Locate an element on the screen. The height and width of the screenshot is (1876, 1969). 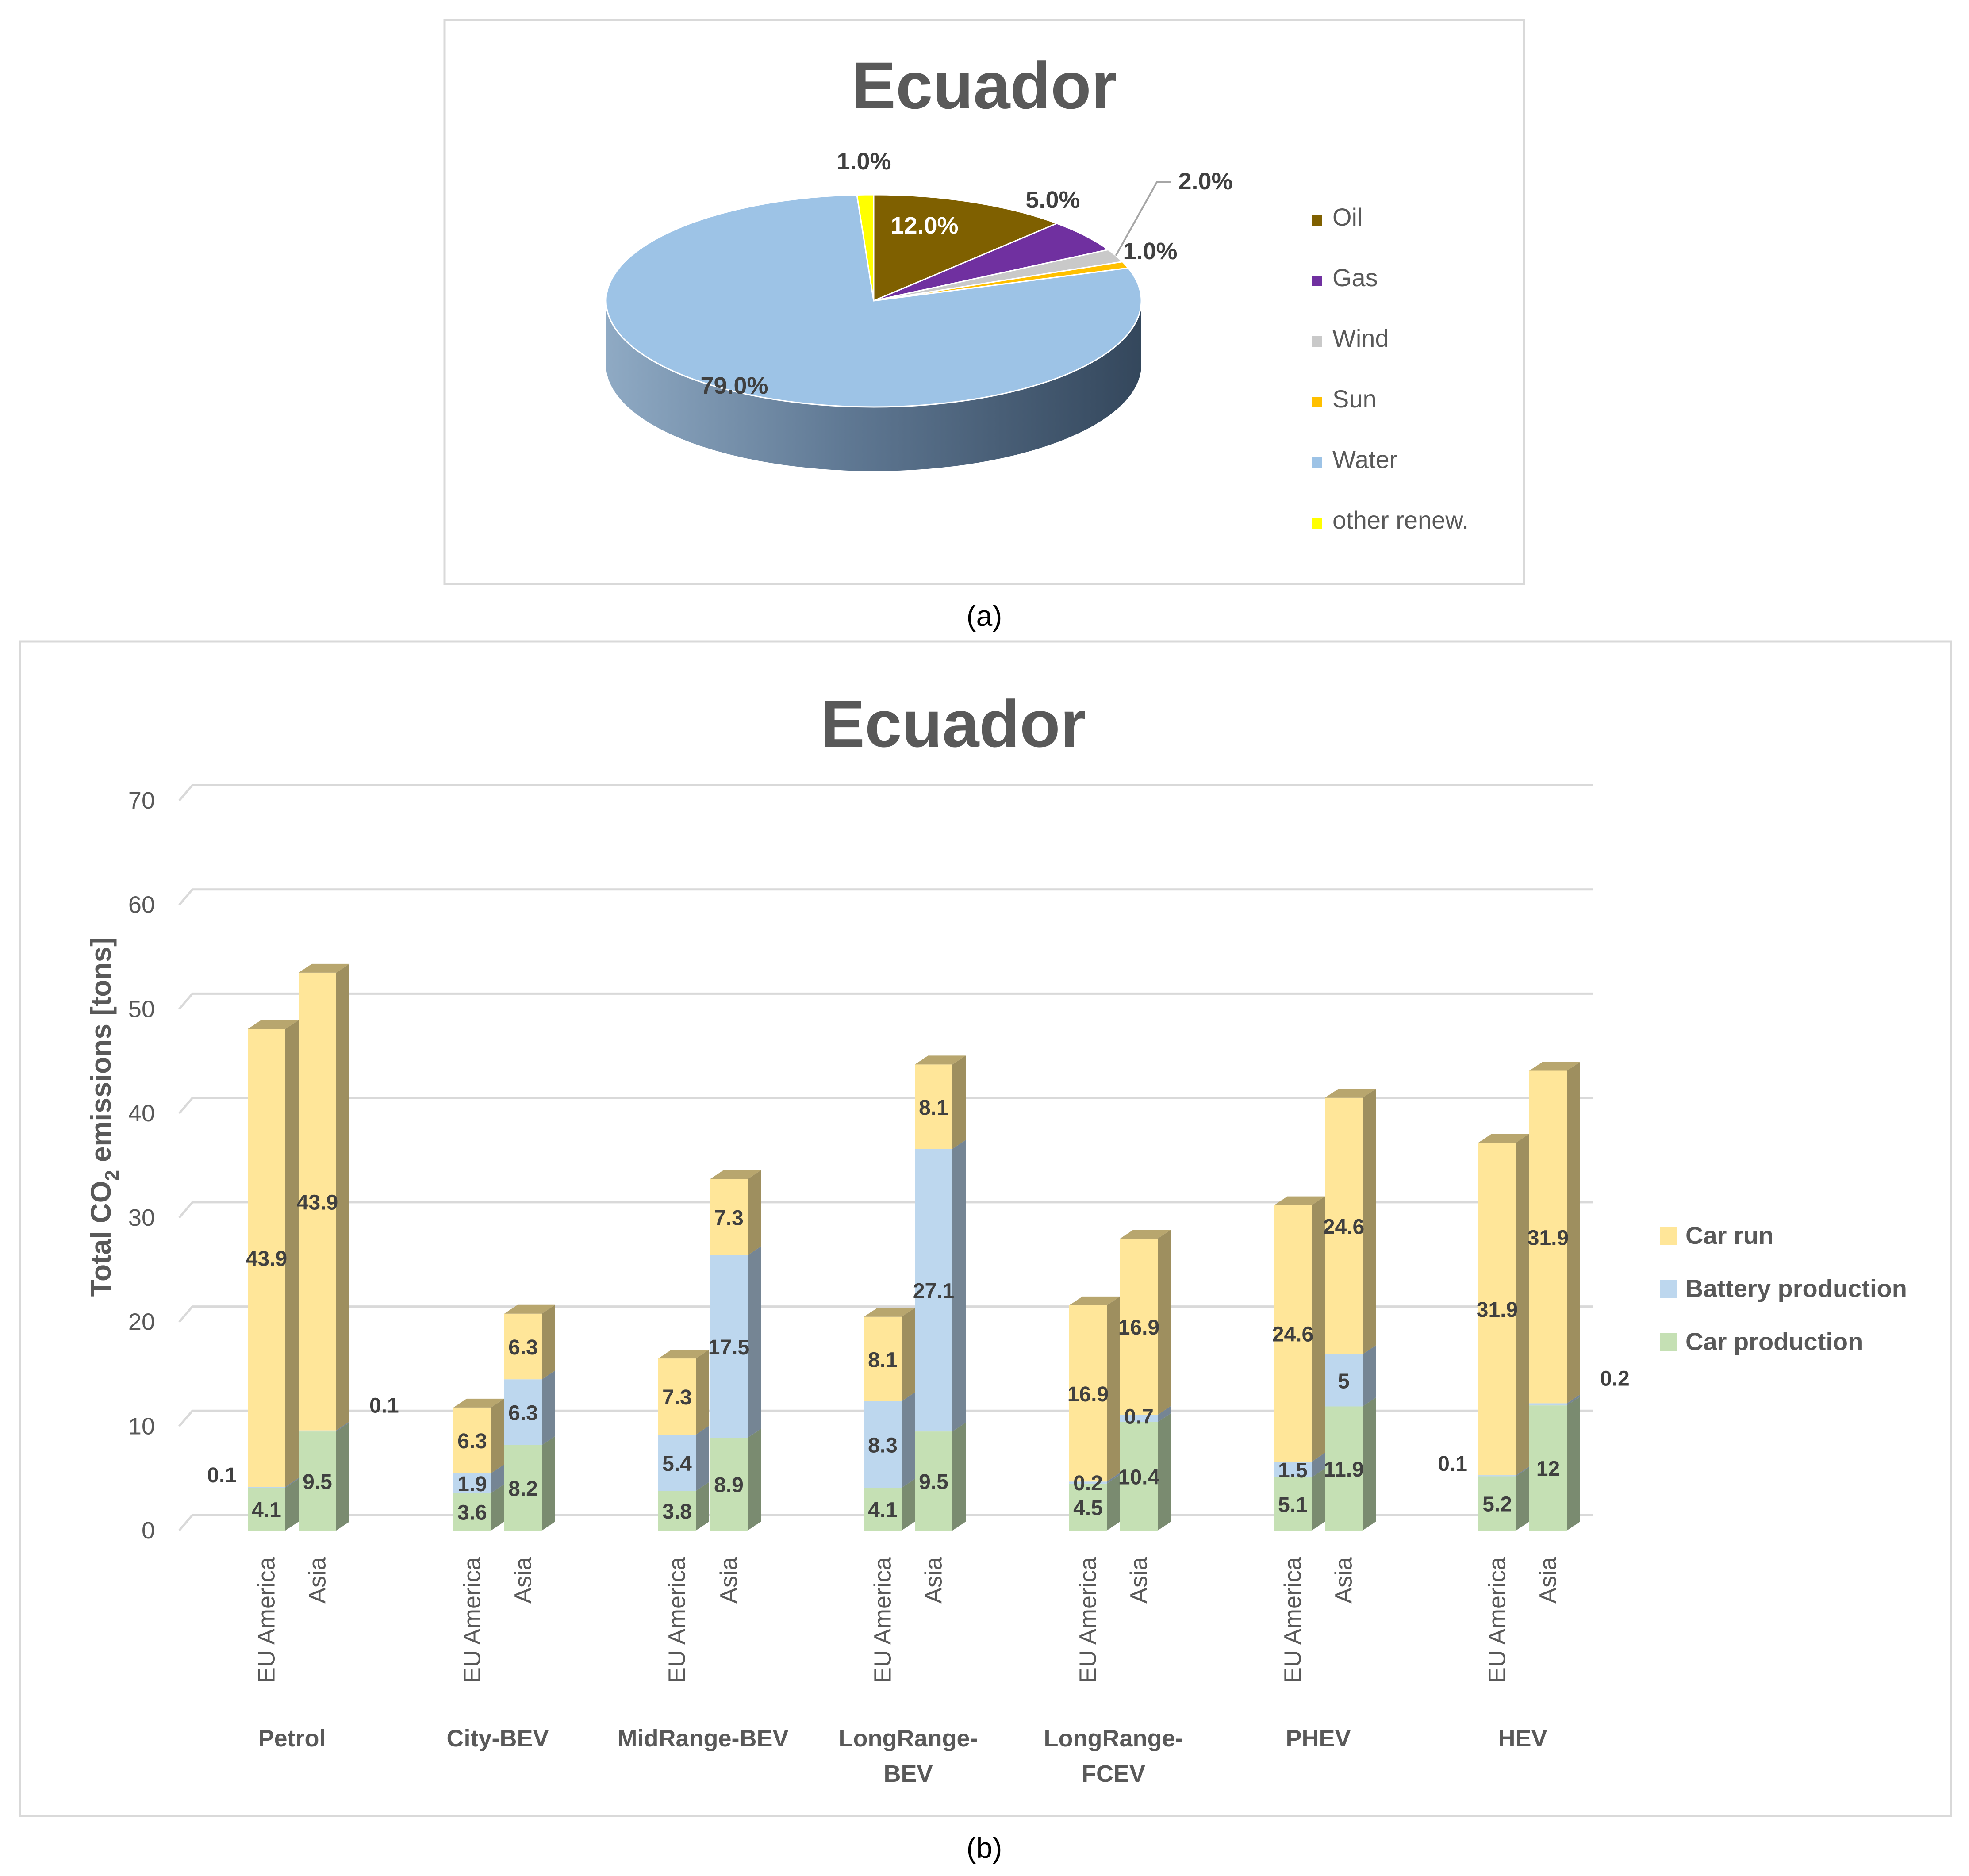
bar-segment-car-run-longrange-fcev-asia is located at coordinates (1139, 1327).